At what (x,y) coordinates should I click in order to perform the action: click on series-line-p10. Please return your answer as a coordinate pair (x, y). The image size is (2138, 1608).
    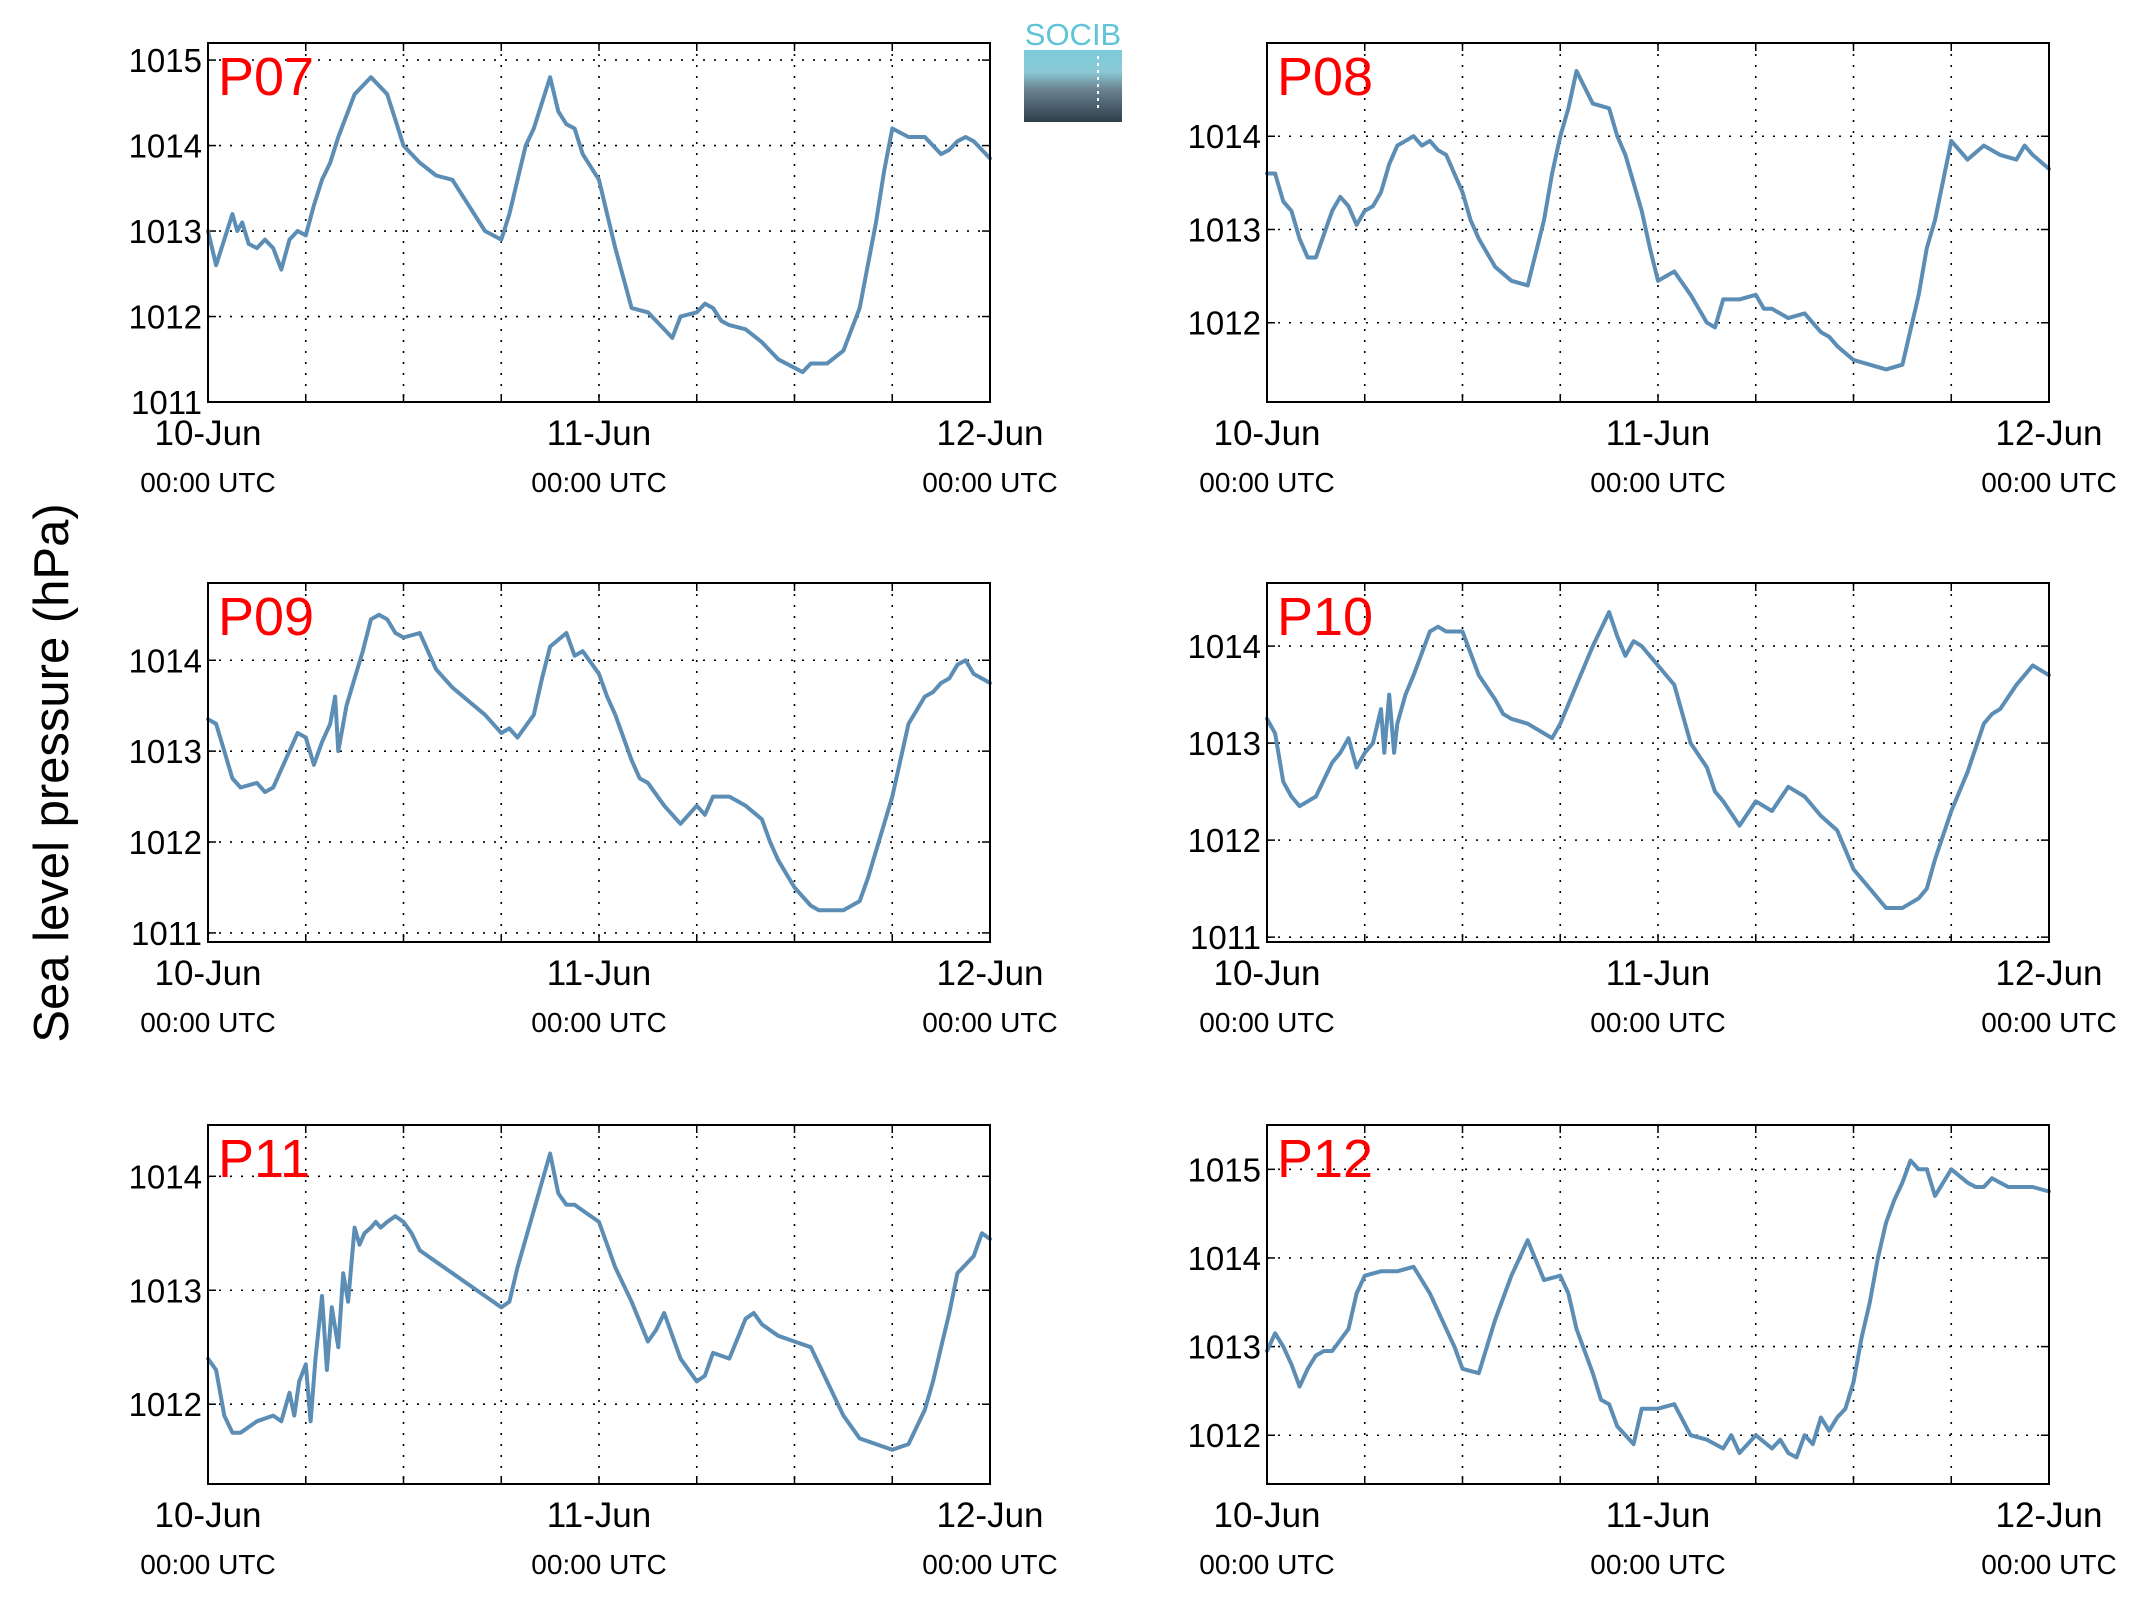
    Looking at the image, I should click on (1658, 760).